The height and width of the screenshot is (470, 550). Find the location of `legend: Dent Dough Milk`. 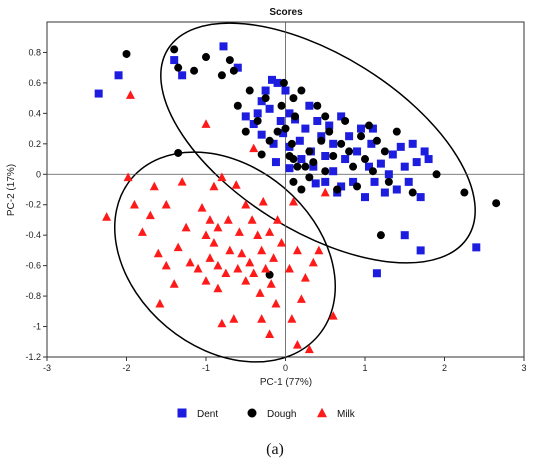

legend: Dent Dough Milk is located at coordinates (266, 413).